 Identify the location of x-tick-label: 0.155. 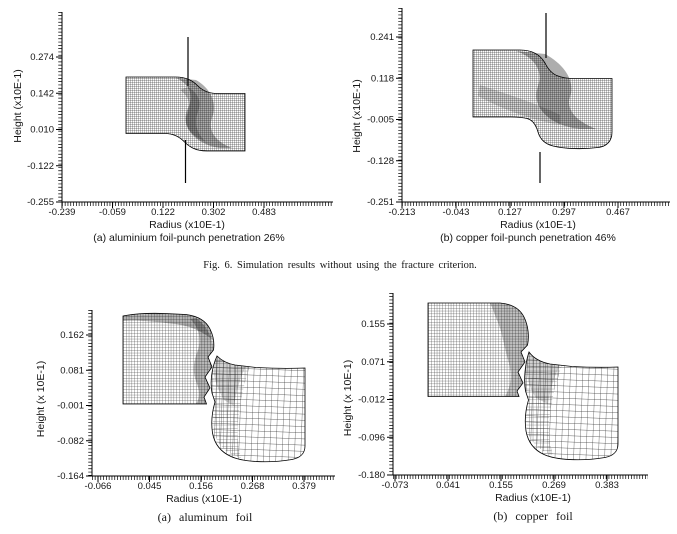
(501, 485).